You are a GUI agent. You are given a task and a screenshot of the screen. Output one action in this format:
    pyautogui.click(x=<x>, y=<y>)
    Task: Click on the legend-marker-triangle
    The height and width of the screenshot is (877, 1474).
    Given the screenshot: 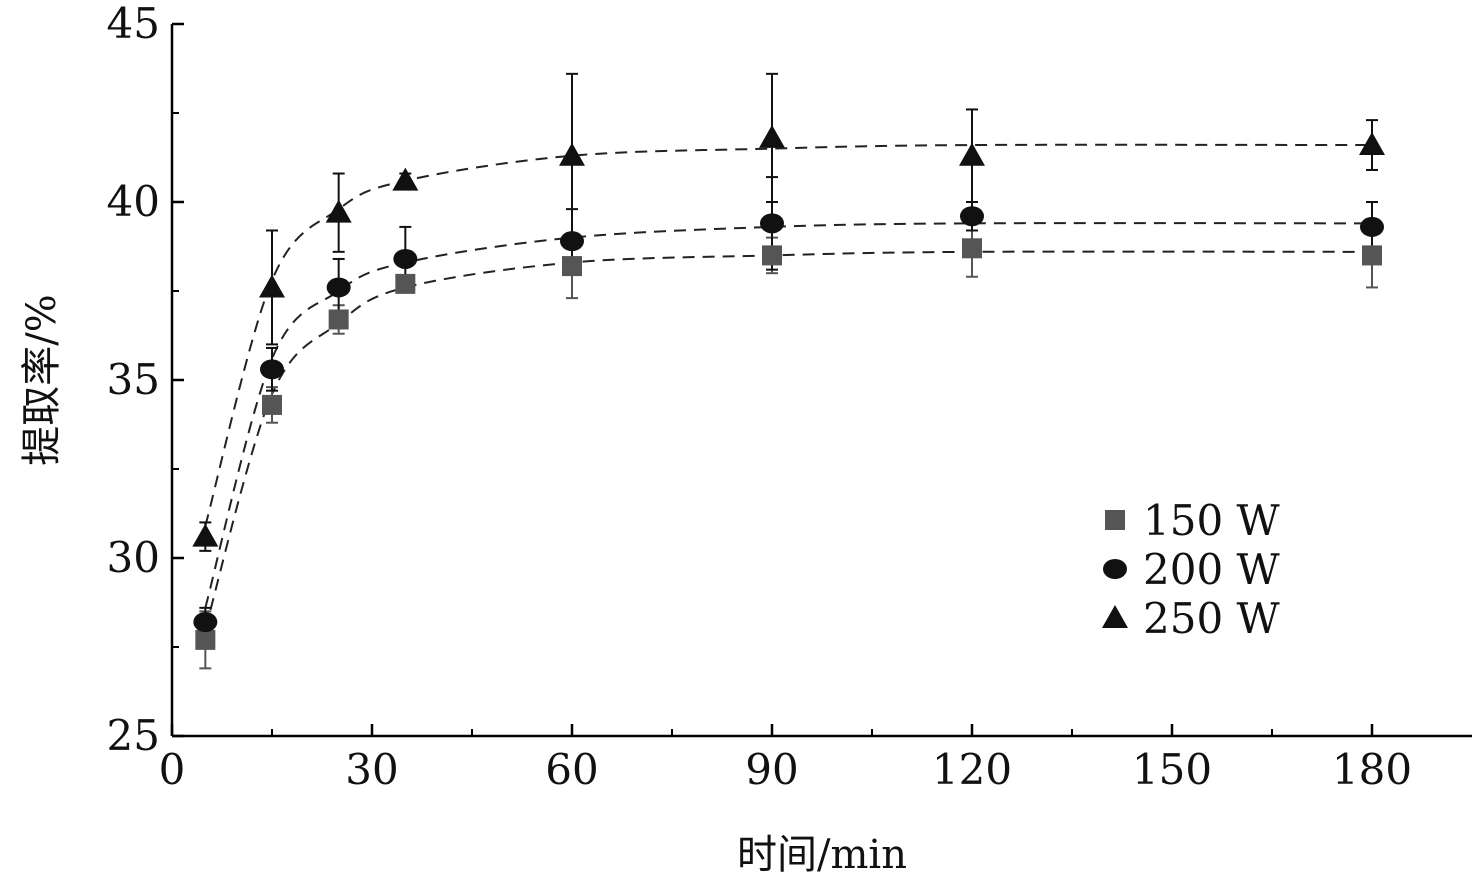 What is the action you would take?
    pyautogui.click(x=1115, y=616)
    